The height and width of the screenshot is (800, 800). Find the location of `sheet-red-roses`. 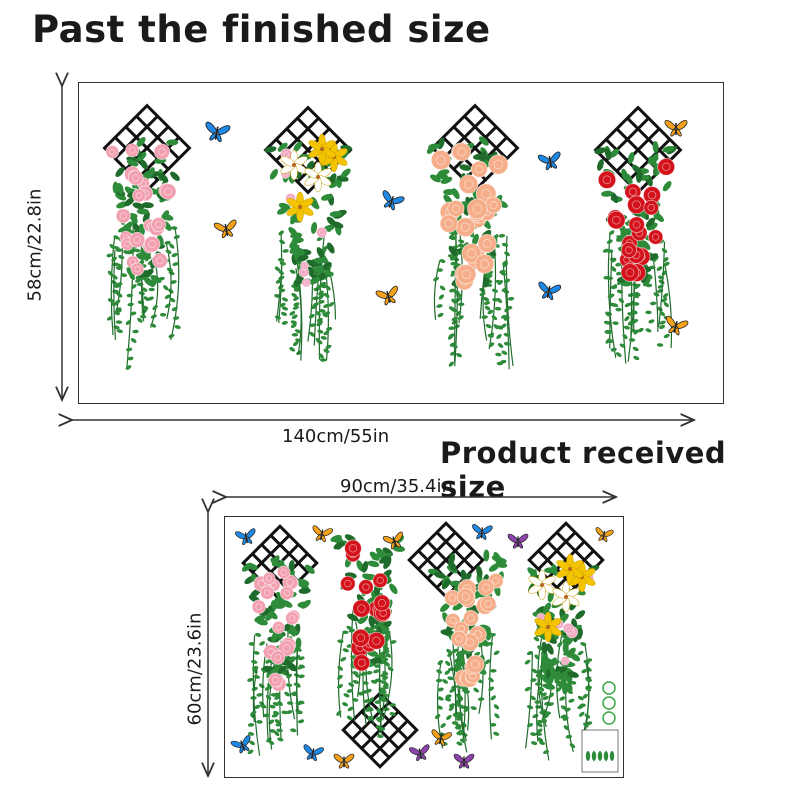

sheet-red-roses is located at coordinates (368, 636).